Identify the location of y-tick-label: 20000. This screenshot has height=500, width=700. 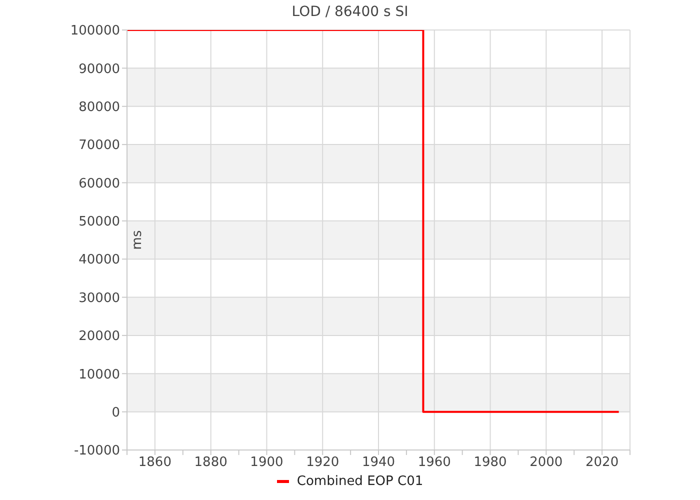
(99, 336).